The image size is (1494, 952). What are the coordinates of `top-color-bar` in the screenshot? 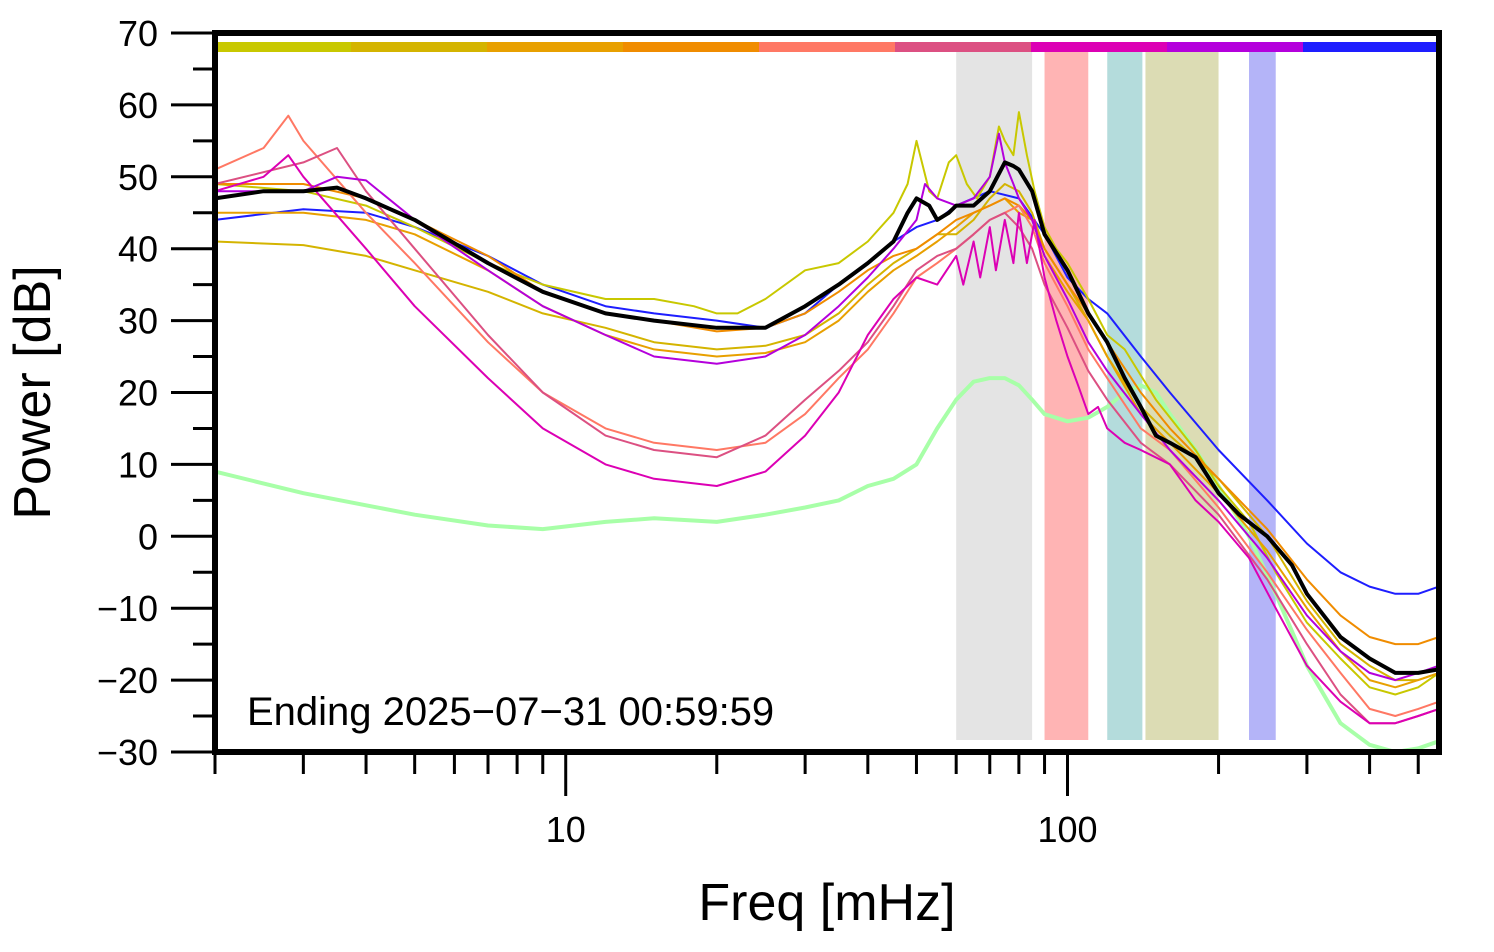 It's located at (827, 47).